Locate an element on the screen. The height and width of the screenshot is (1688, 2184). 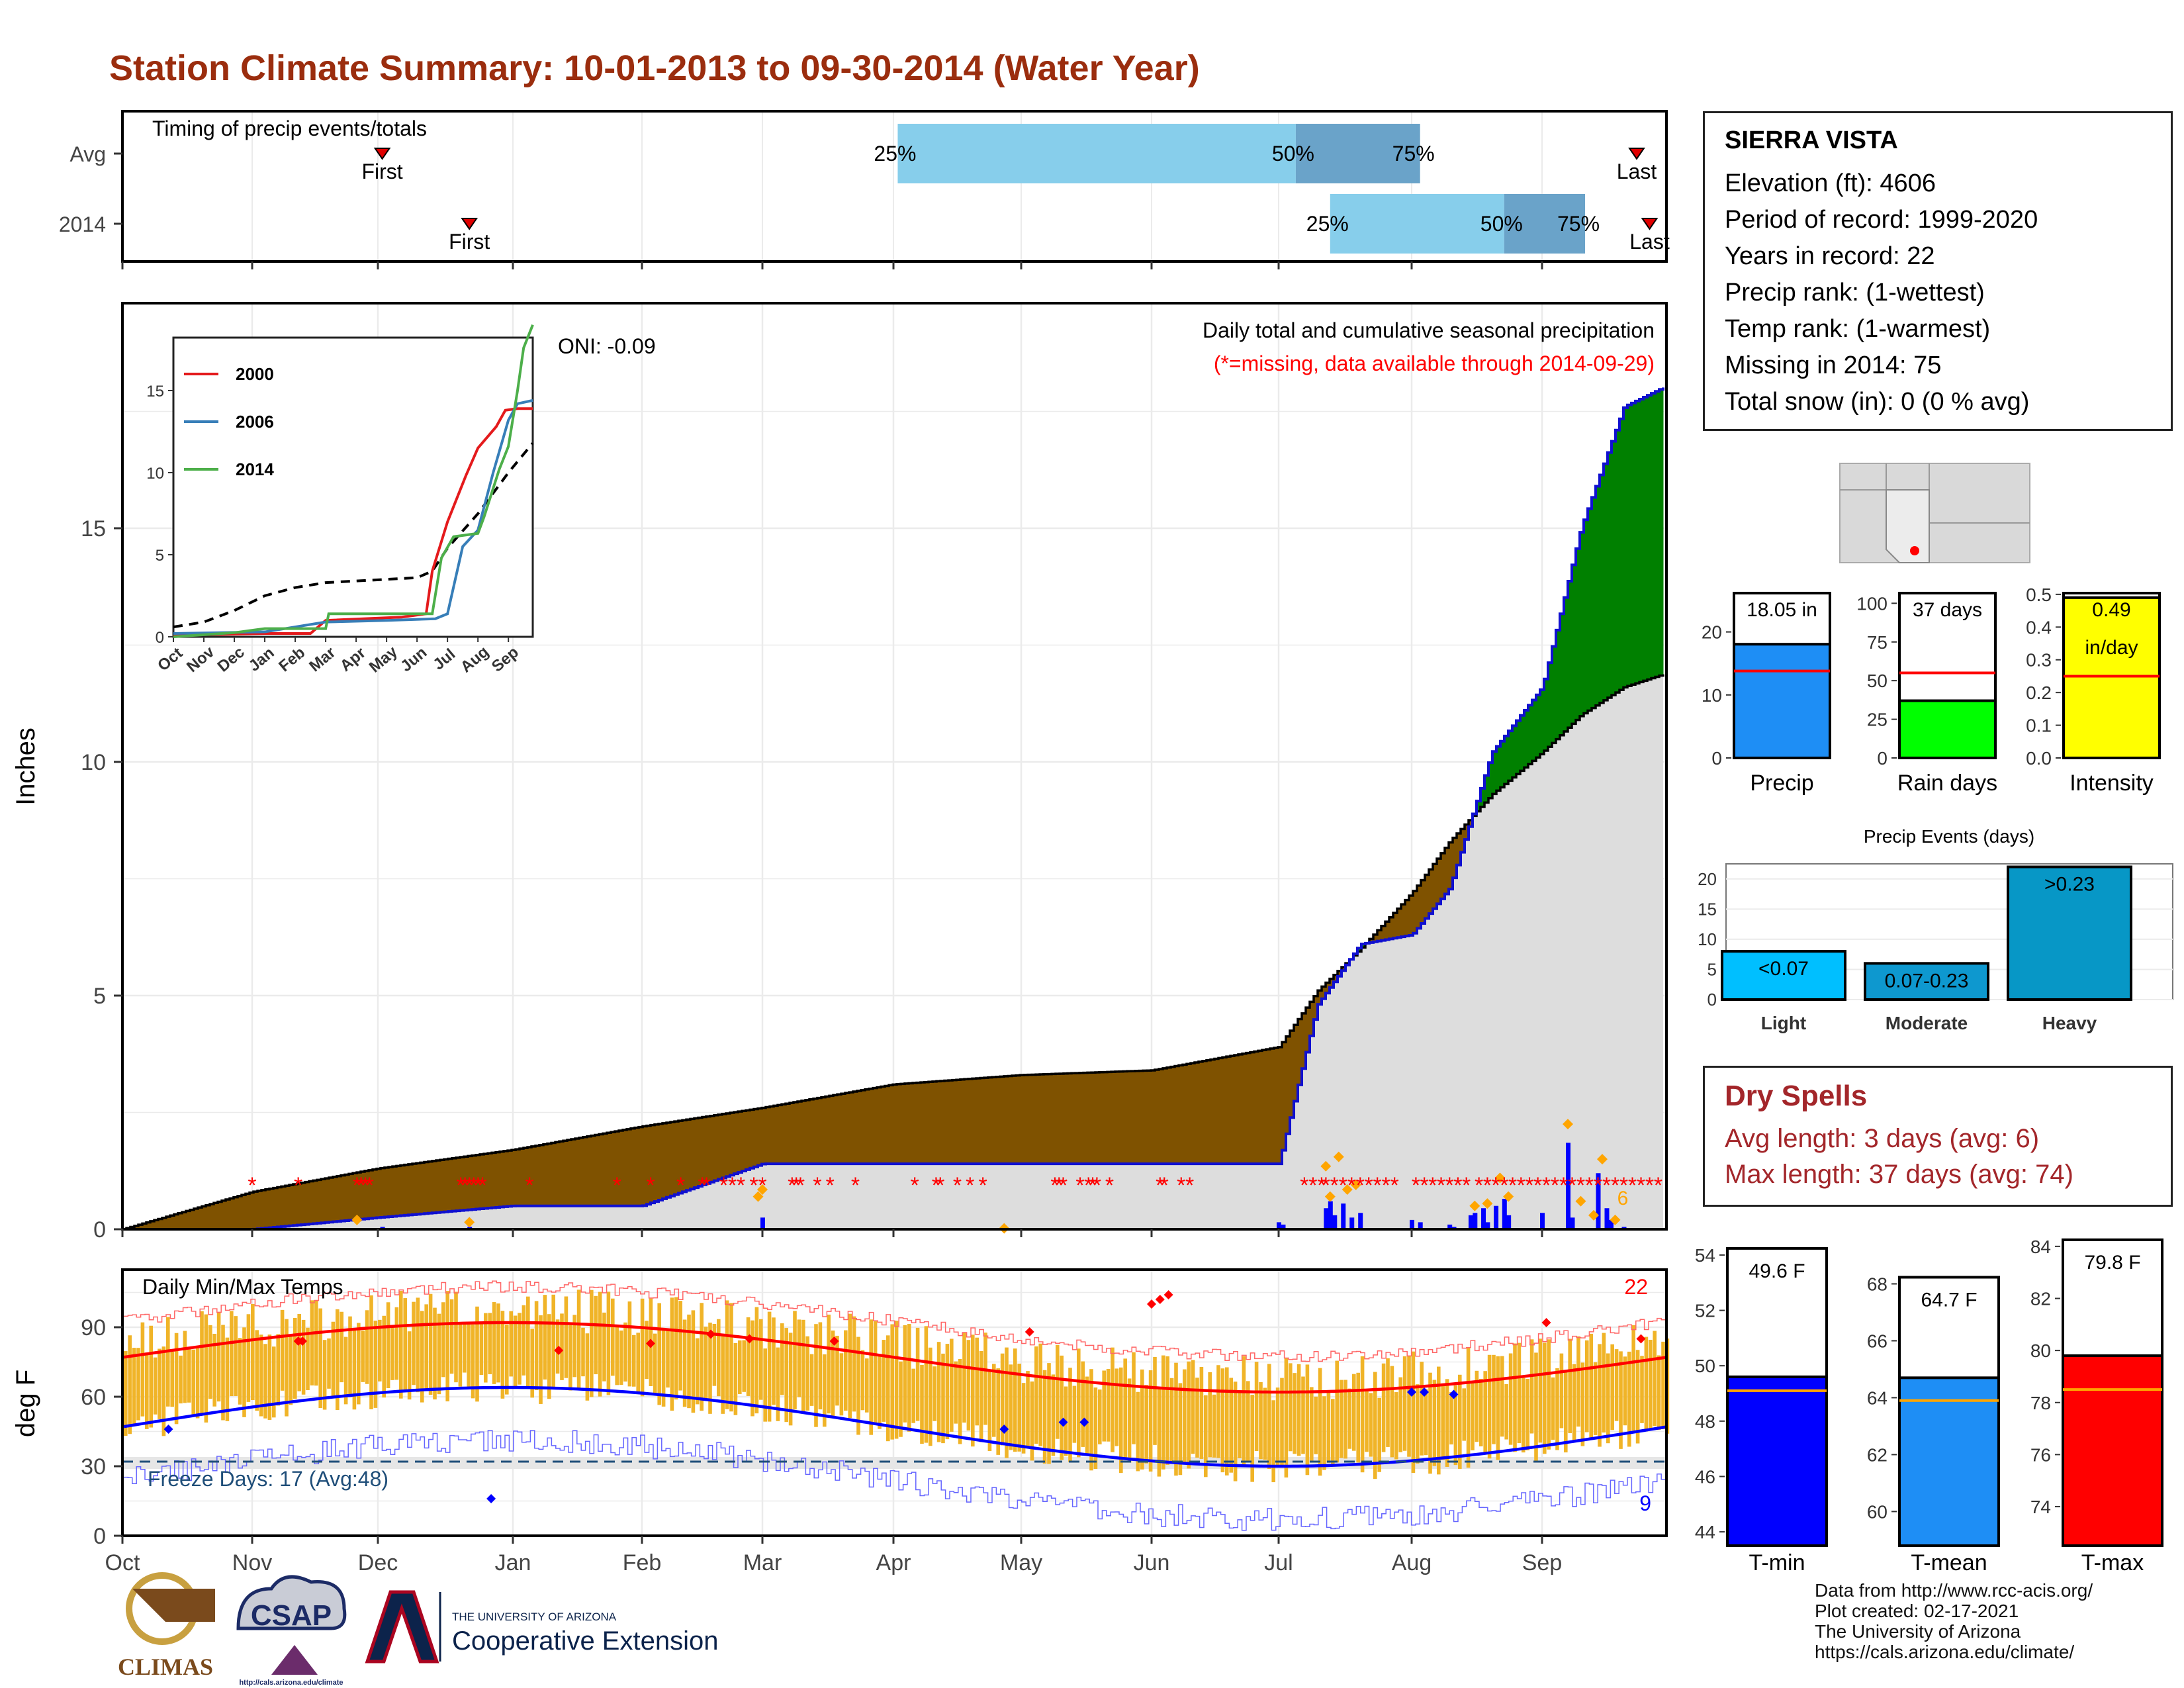
station-temp-rank: Temp rank: (1-warmest) is located at coordinates (1858, 329).